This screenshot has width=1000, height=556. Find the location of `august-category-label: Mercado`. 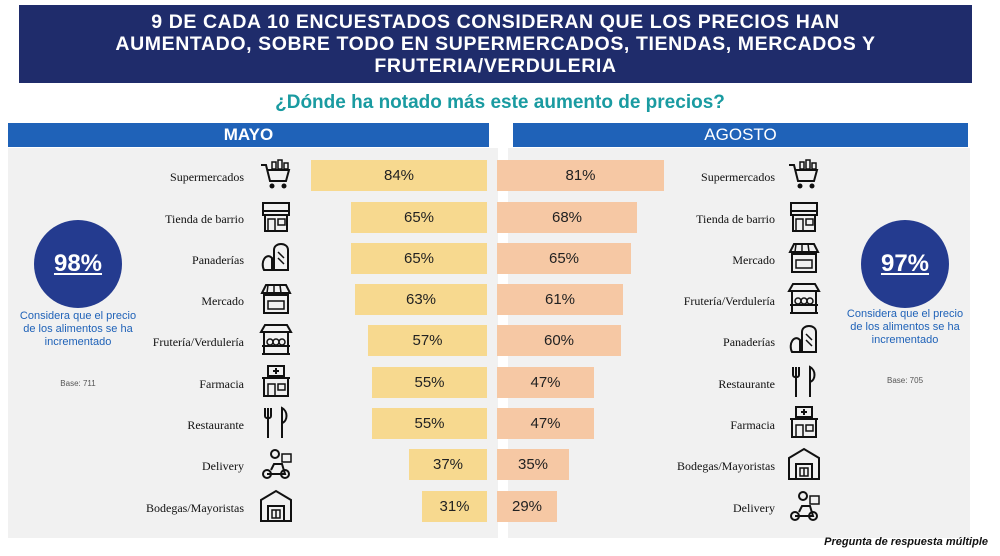

august-category-label: Mercado is located at coordinates (753, 260).